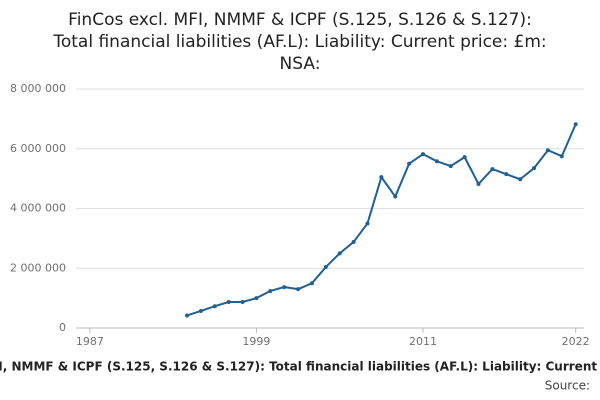  Describe the element at coordinates (576, 341) in the screenshot. I see `x-tick-label: 2022` at that location.